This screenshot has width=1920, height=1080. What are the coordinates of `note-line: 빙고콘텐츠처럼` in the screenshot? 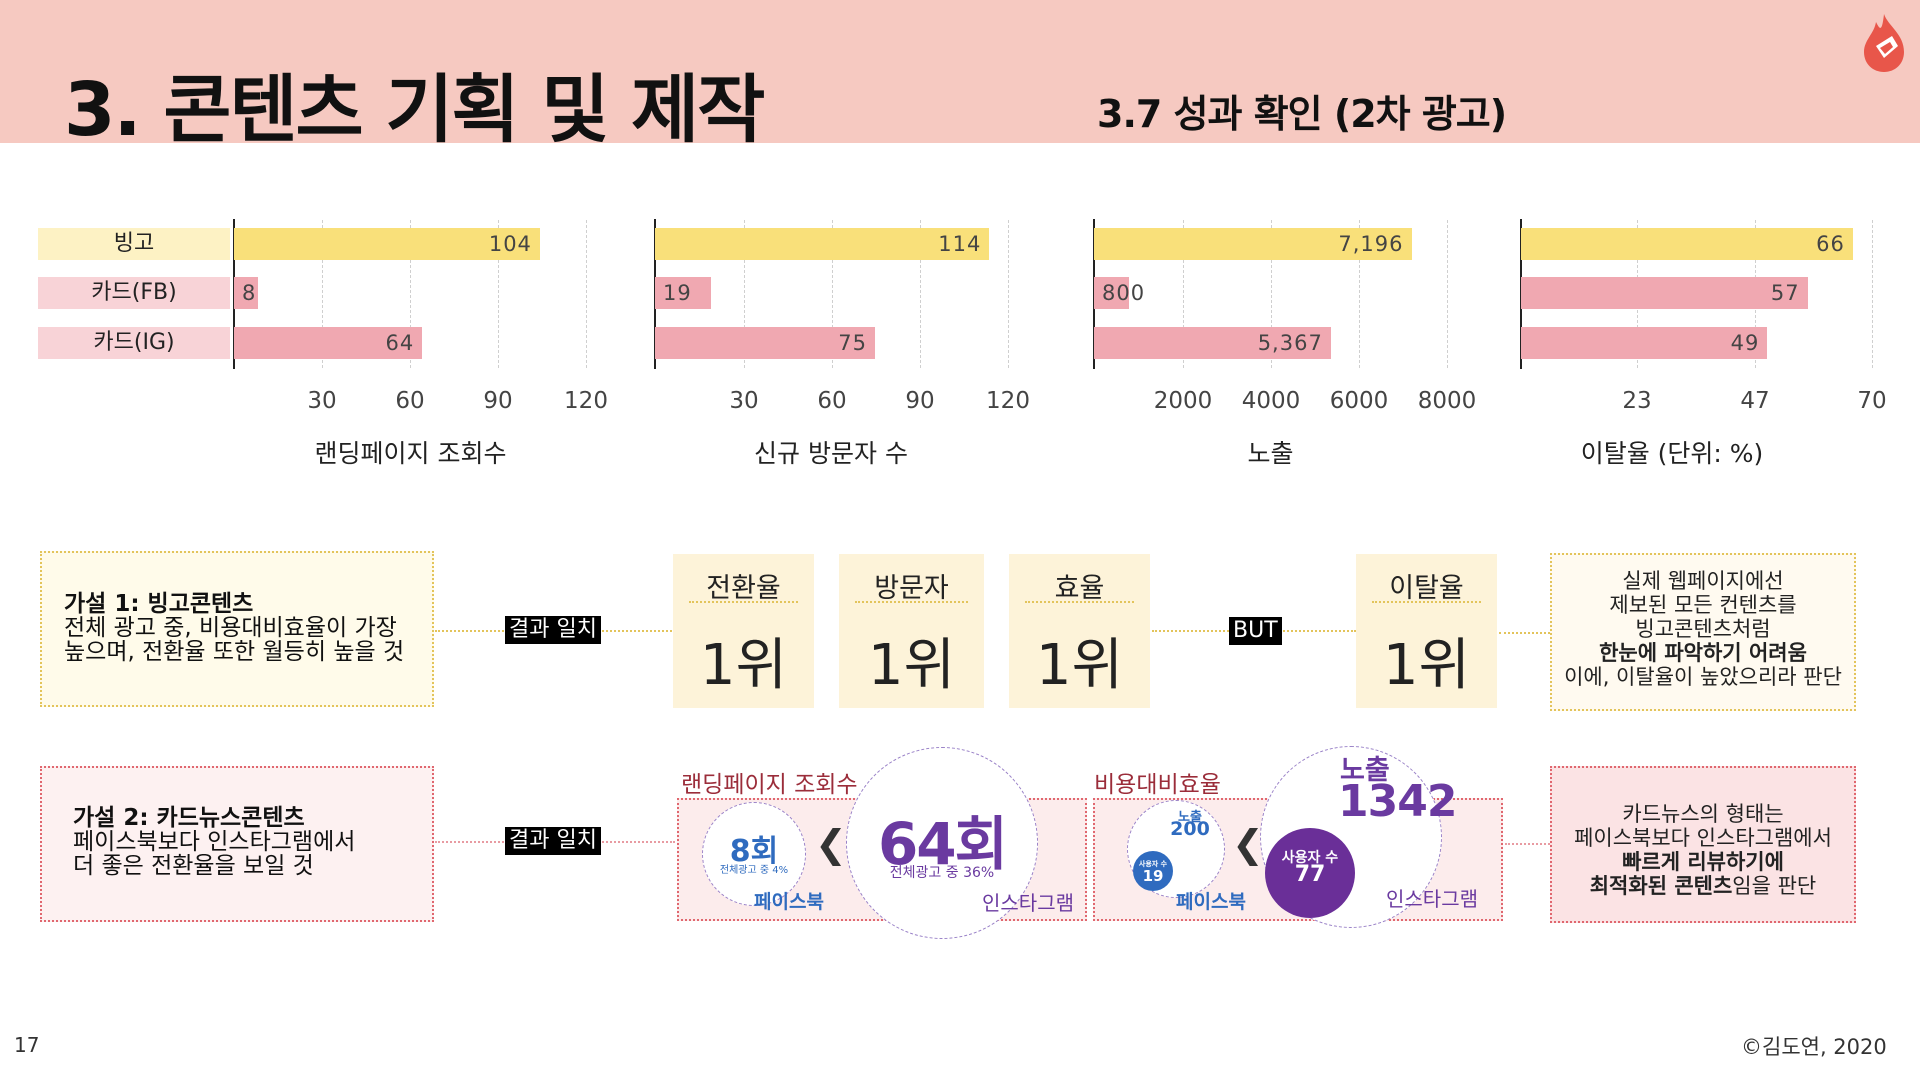 It's located at (1703, 629).